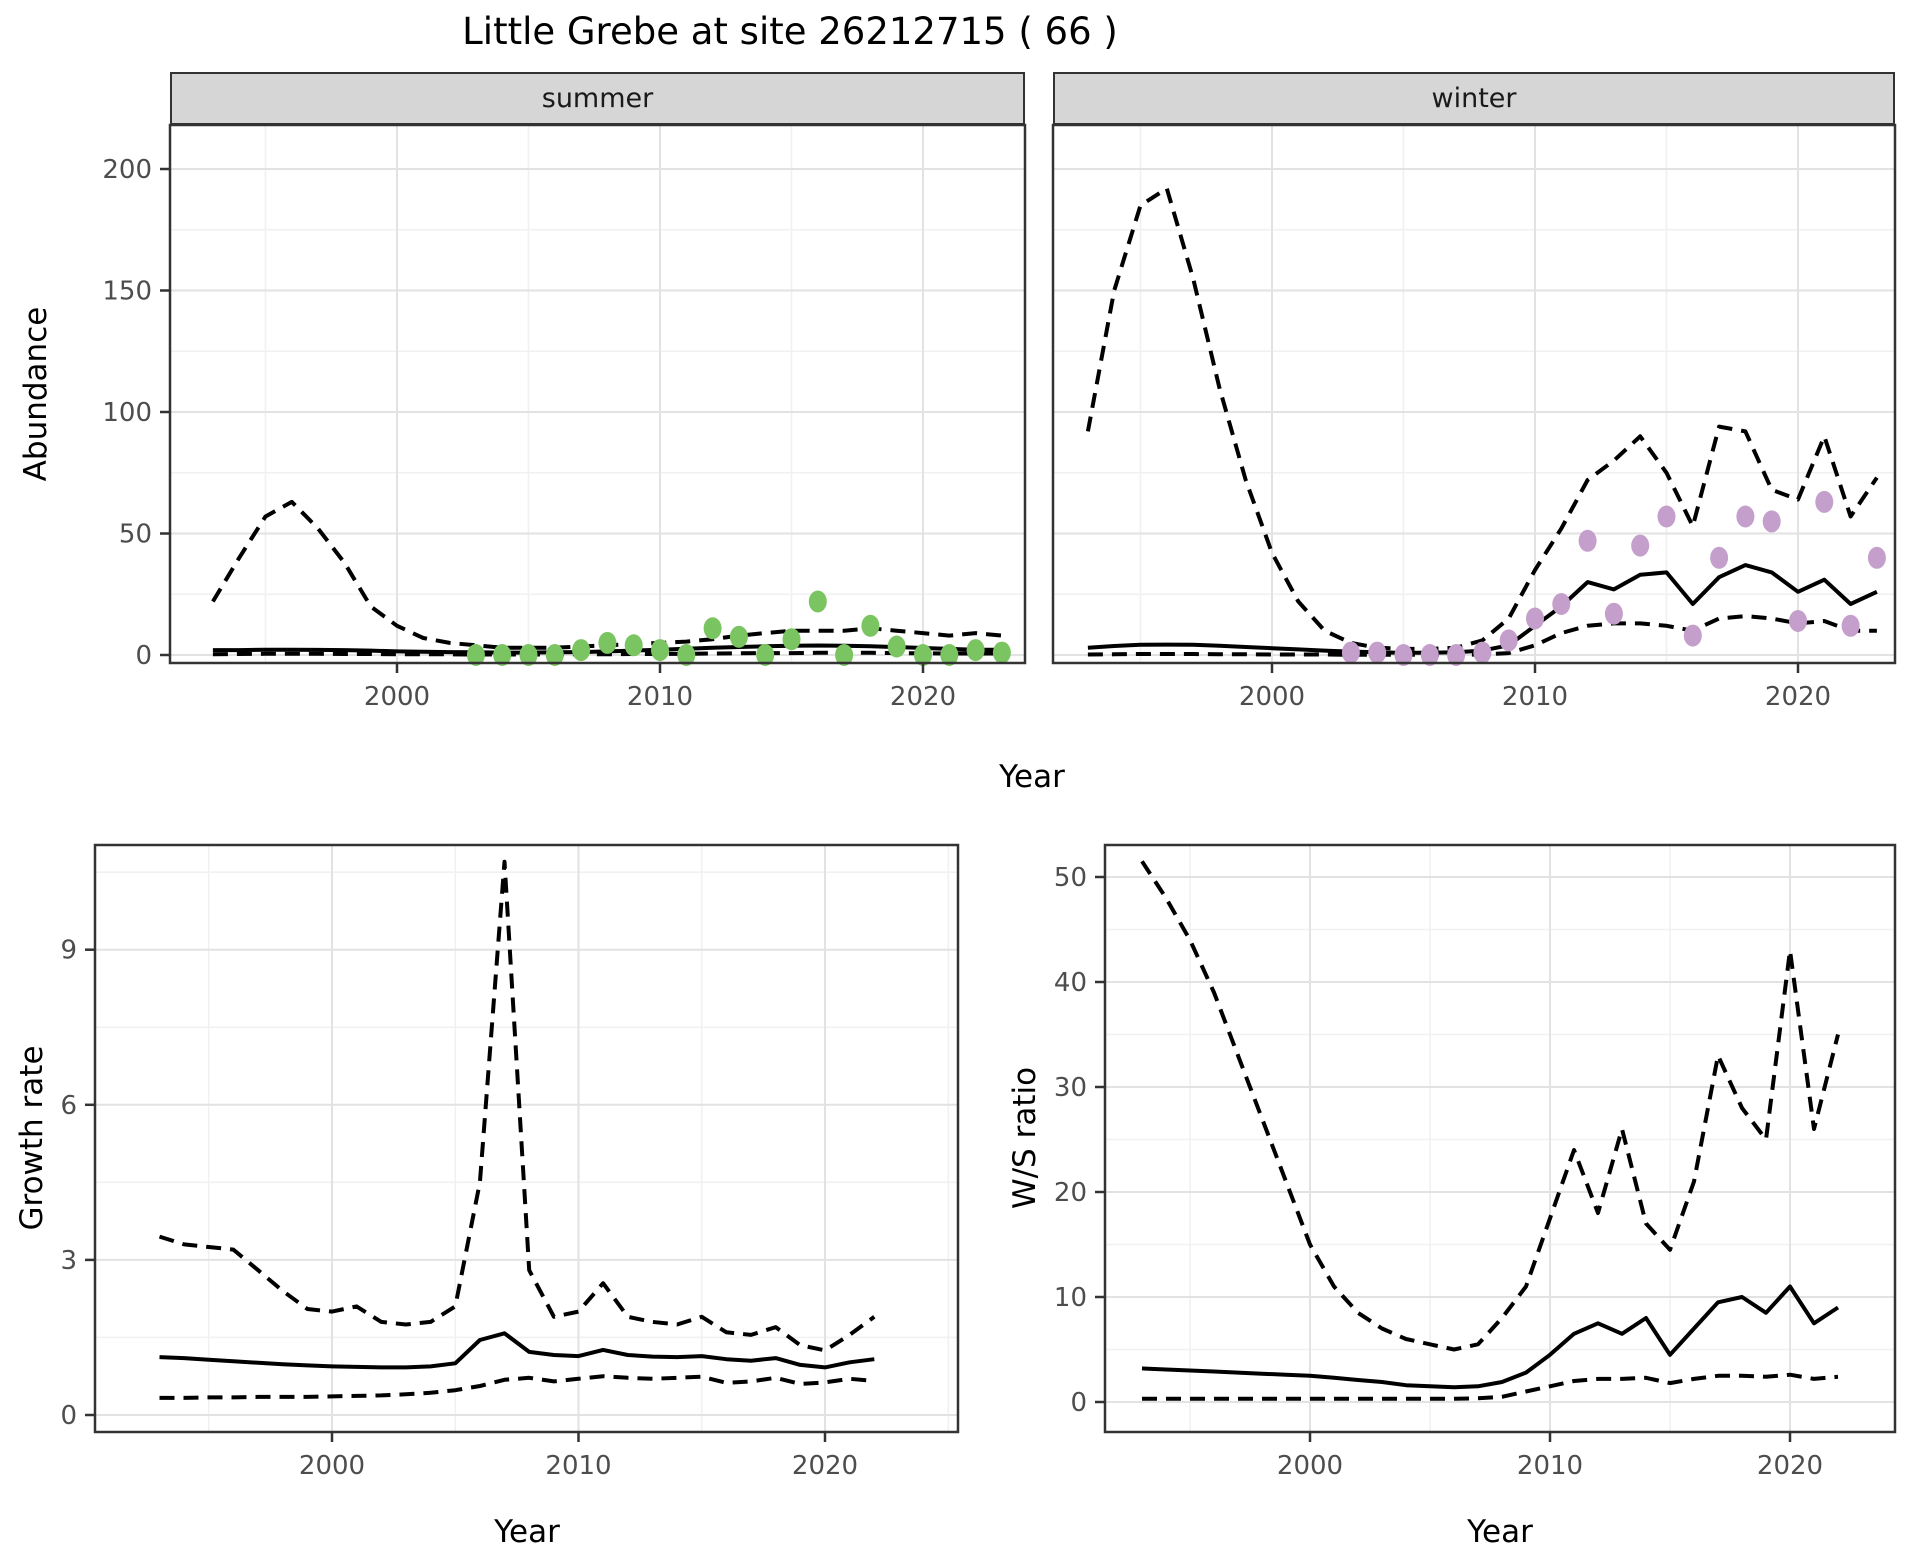  Describe the element at coordinates (1490, 1106) in the screenshot. I see `ws-ratio-upper-ci` at that location.